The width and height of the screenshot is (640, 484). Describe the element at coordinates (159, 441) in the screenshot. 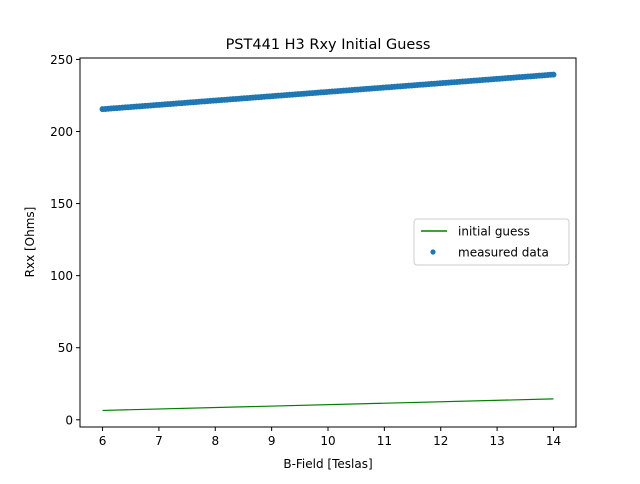

I see `x-tick-label: 7` at that location.